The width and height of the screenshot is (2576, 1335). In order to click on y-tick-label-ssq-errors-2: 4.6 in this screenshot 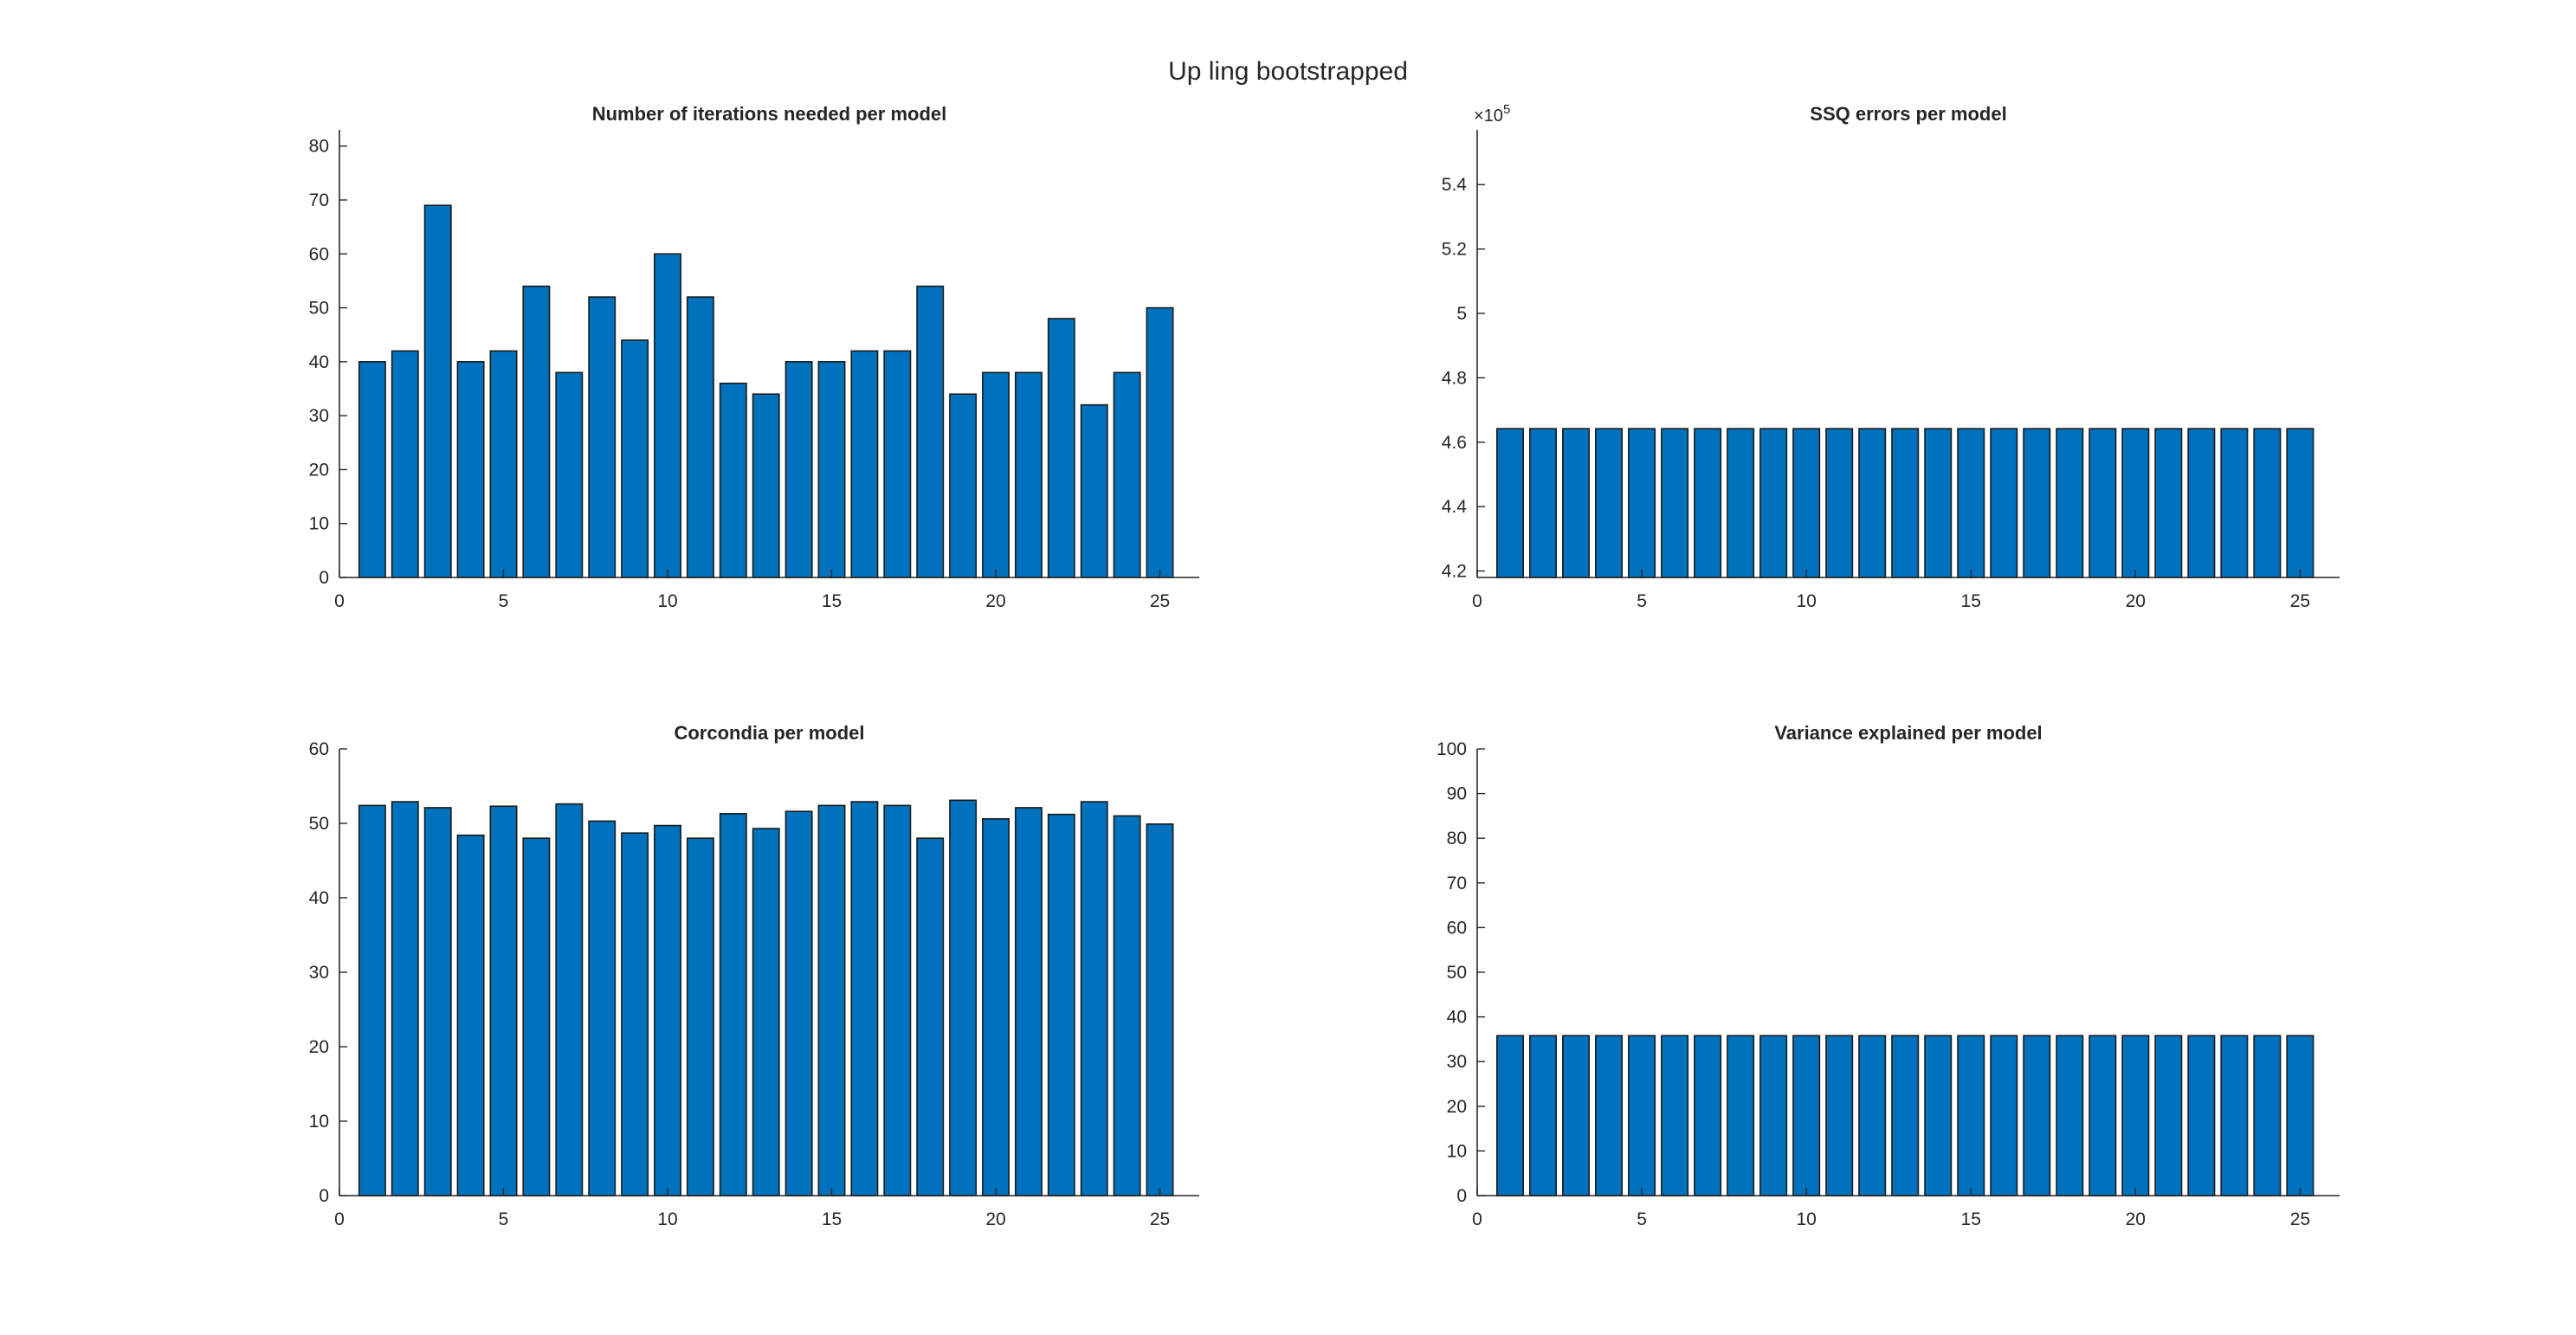, I will do `click(1454, 443)`.